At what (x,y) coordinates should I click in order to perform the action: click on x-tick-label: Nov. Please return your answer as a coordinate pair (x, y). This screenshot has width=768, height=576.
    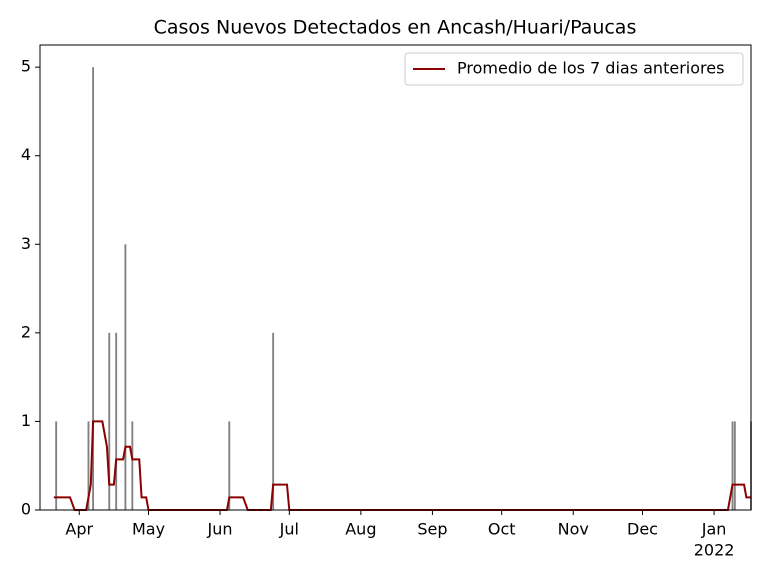
    Looking at the image, I should click on (573, 529).